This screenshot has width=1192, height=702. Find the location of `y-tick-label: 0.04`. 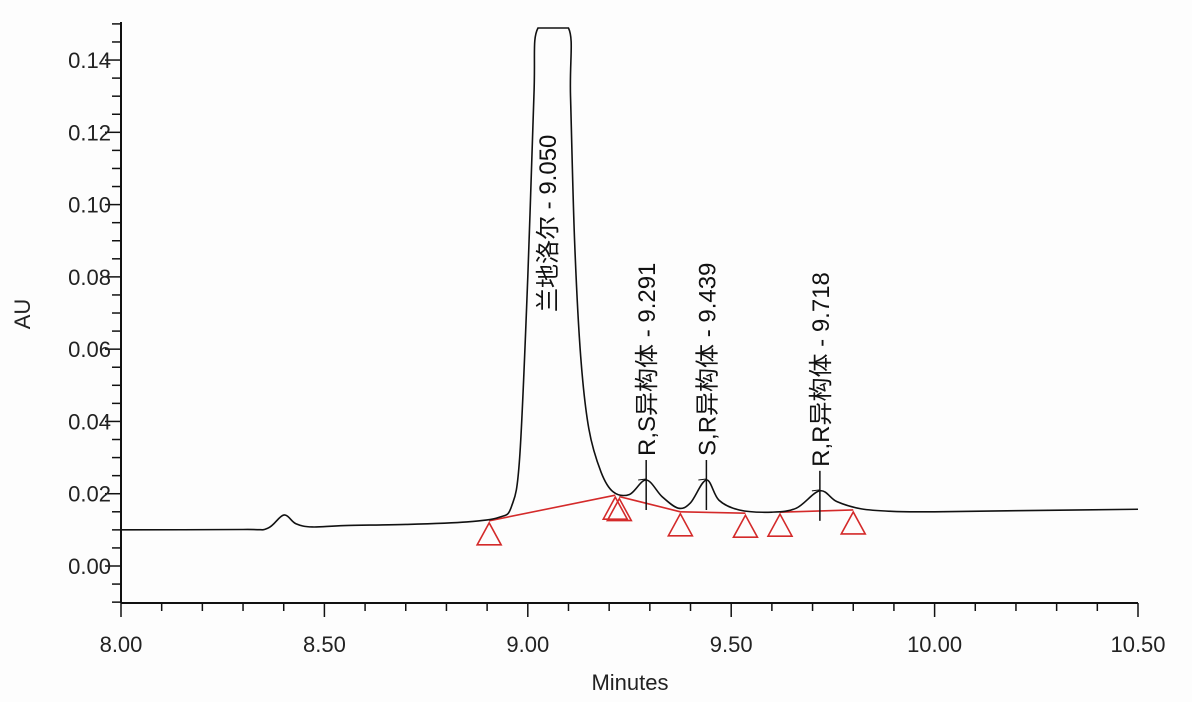

y-tick-label: 0.04 is located at coordinates (89, 421).